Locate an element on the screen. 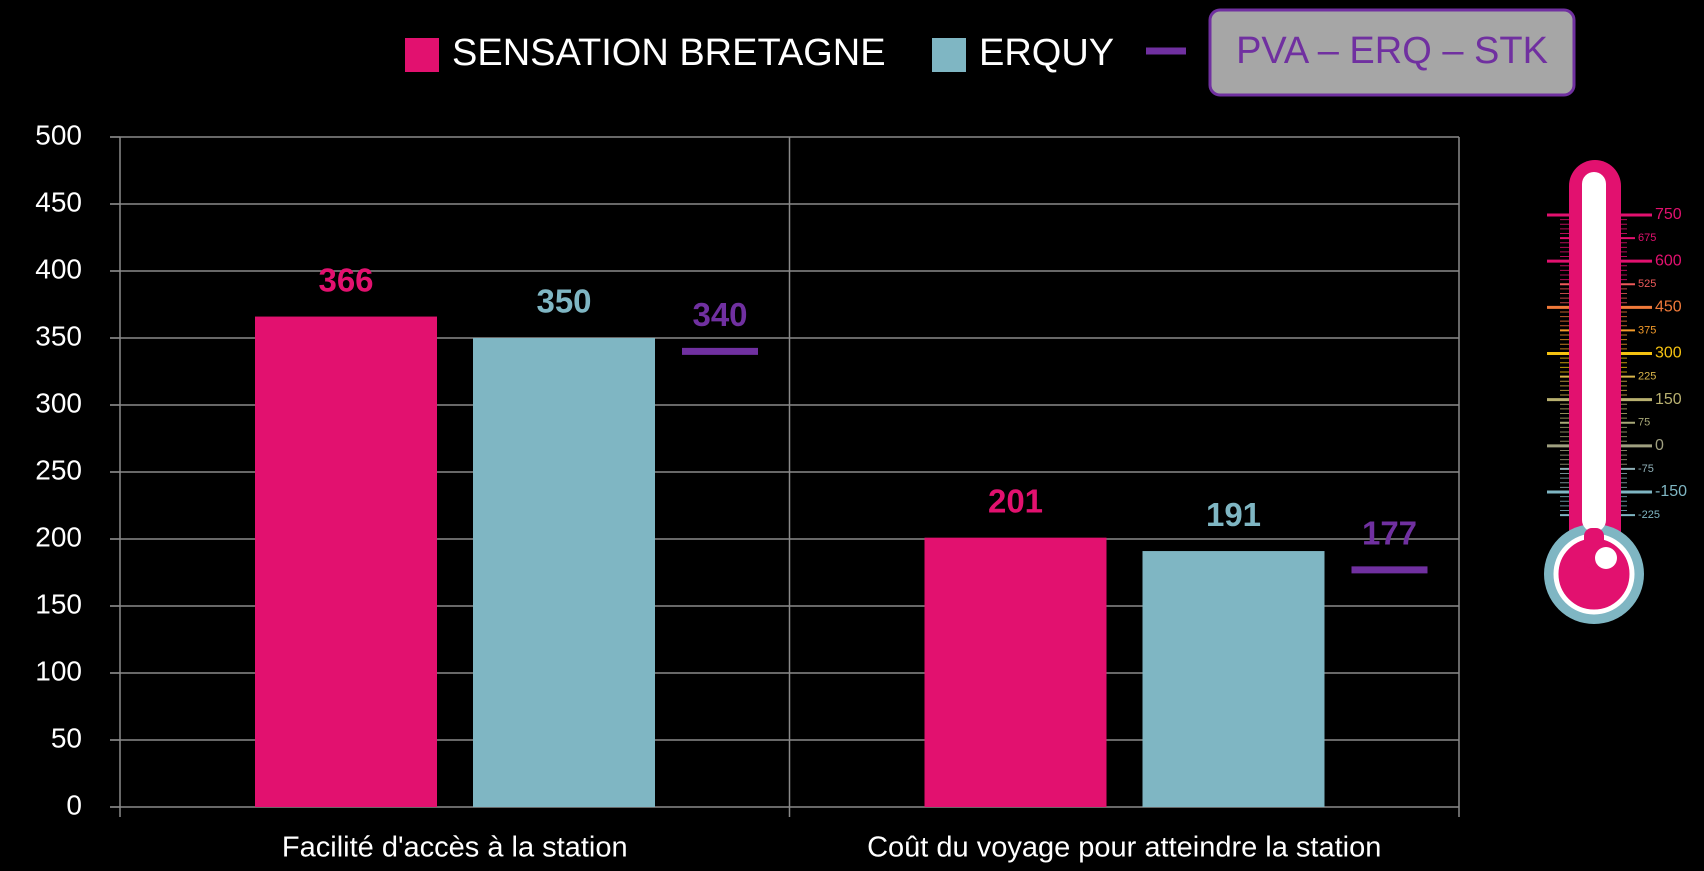 This screenshot has width=1704, height=871. thermometer-highlight is located at coordinates (1606, 558).